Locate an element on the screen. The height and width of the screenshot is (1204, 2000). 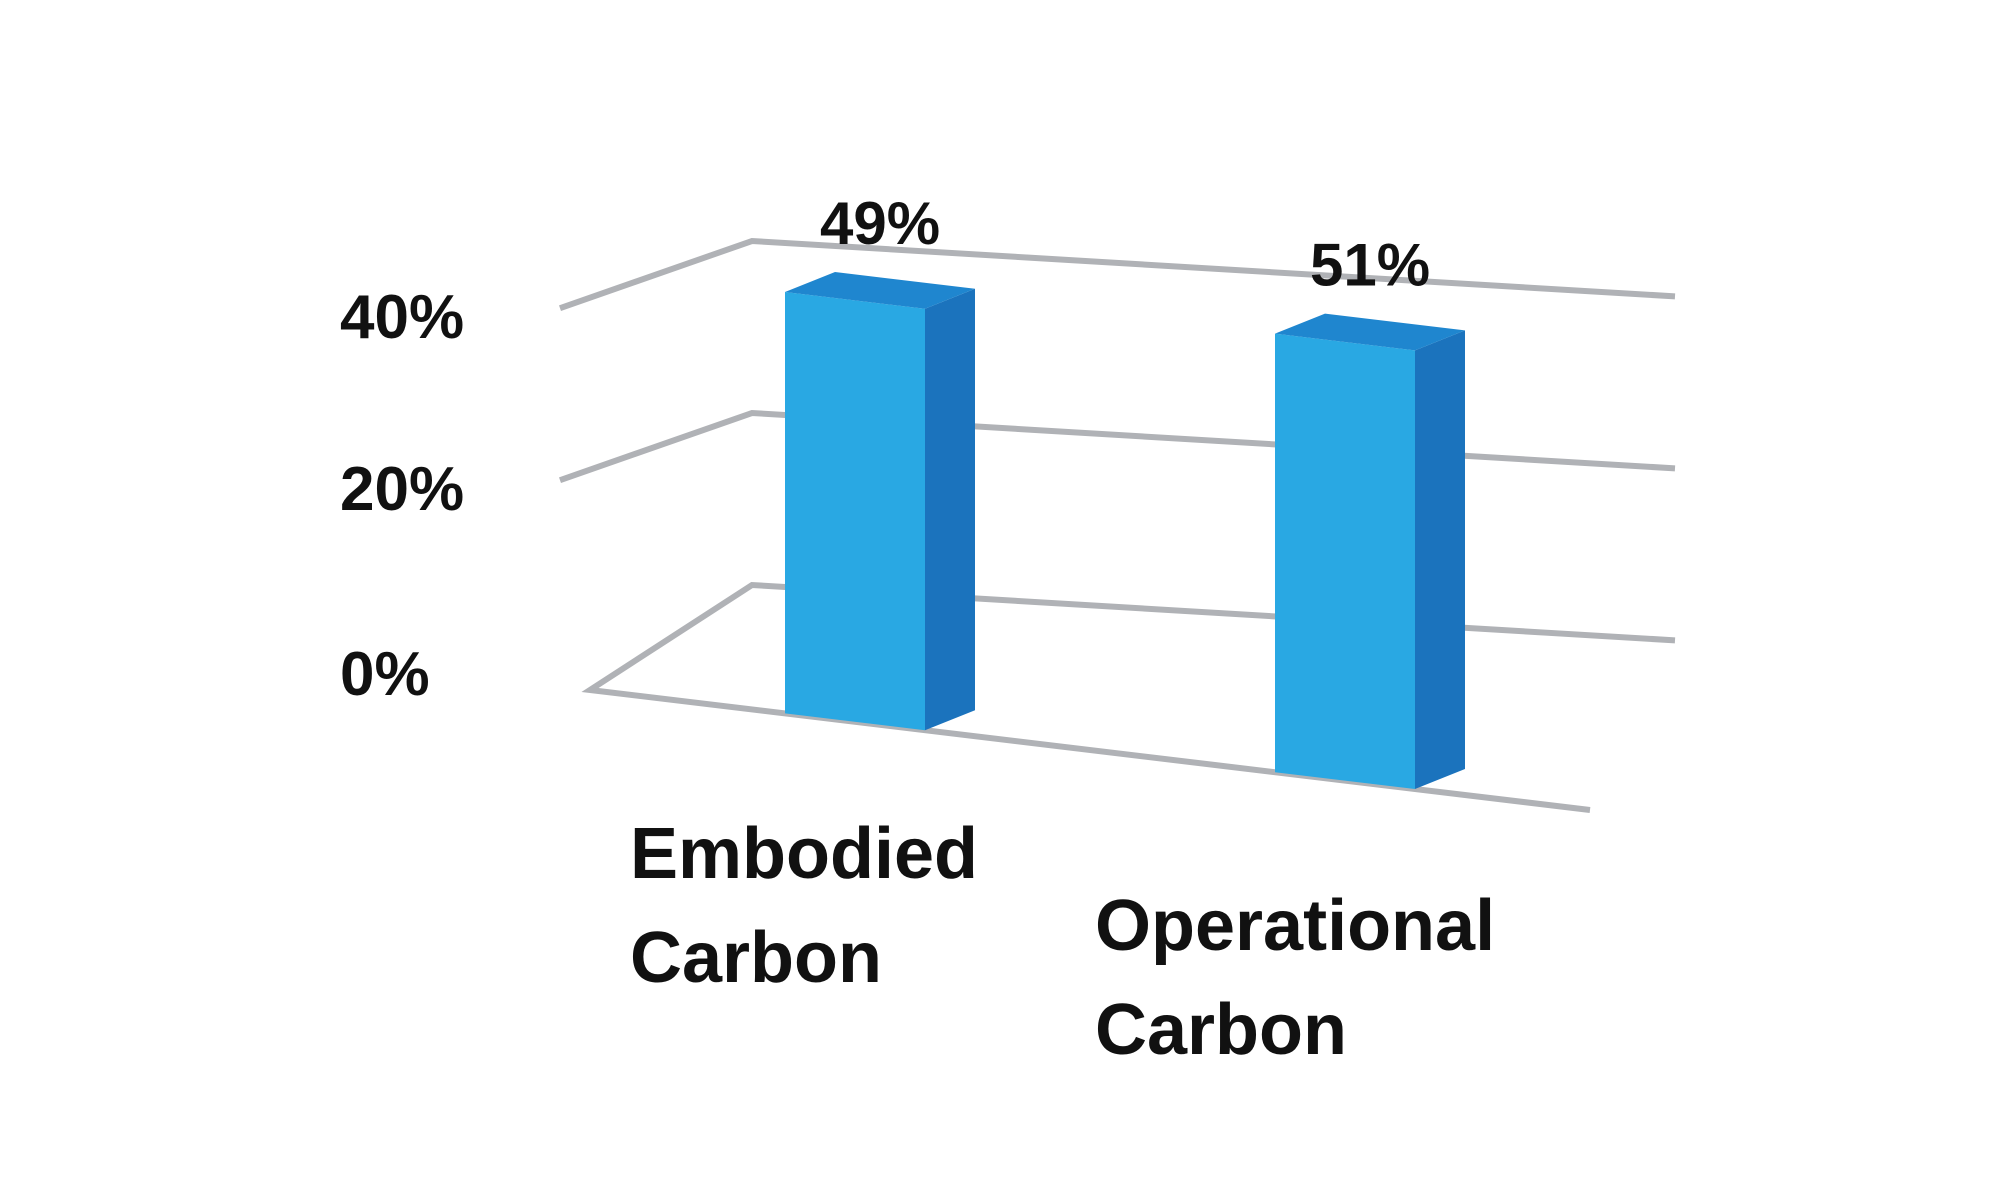
value-label: 51% is located at coordinates (1370, 265).